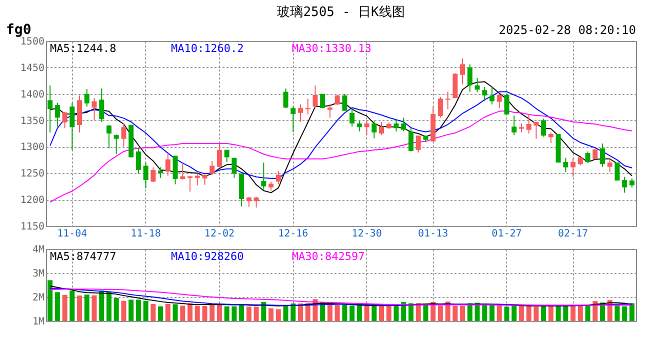  Describe the element at coordinates (83, 256) in the screenshot. I see `text: MA5:874777` at that location.